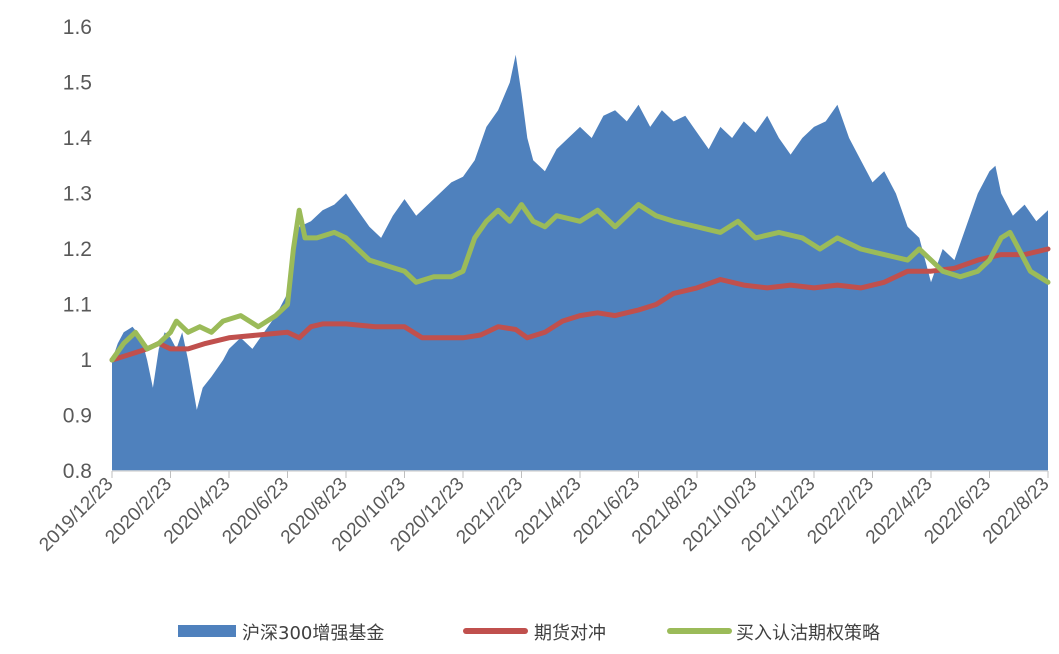 Image resolution: width=1059 pixels, height=654 pixels. I want to click on legend-swatch-fund, so click(207, 631).